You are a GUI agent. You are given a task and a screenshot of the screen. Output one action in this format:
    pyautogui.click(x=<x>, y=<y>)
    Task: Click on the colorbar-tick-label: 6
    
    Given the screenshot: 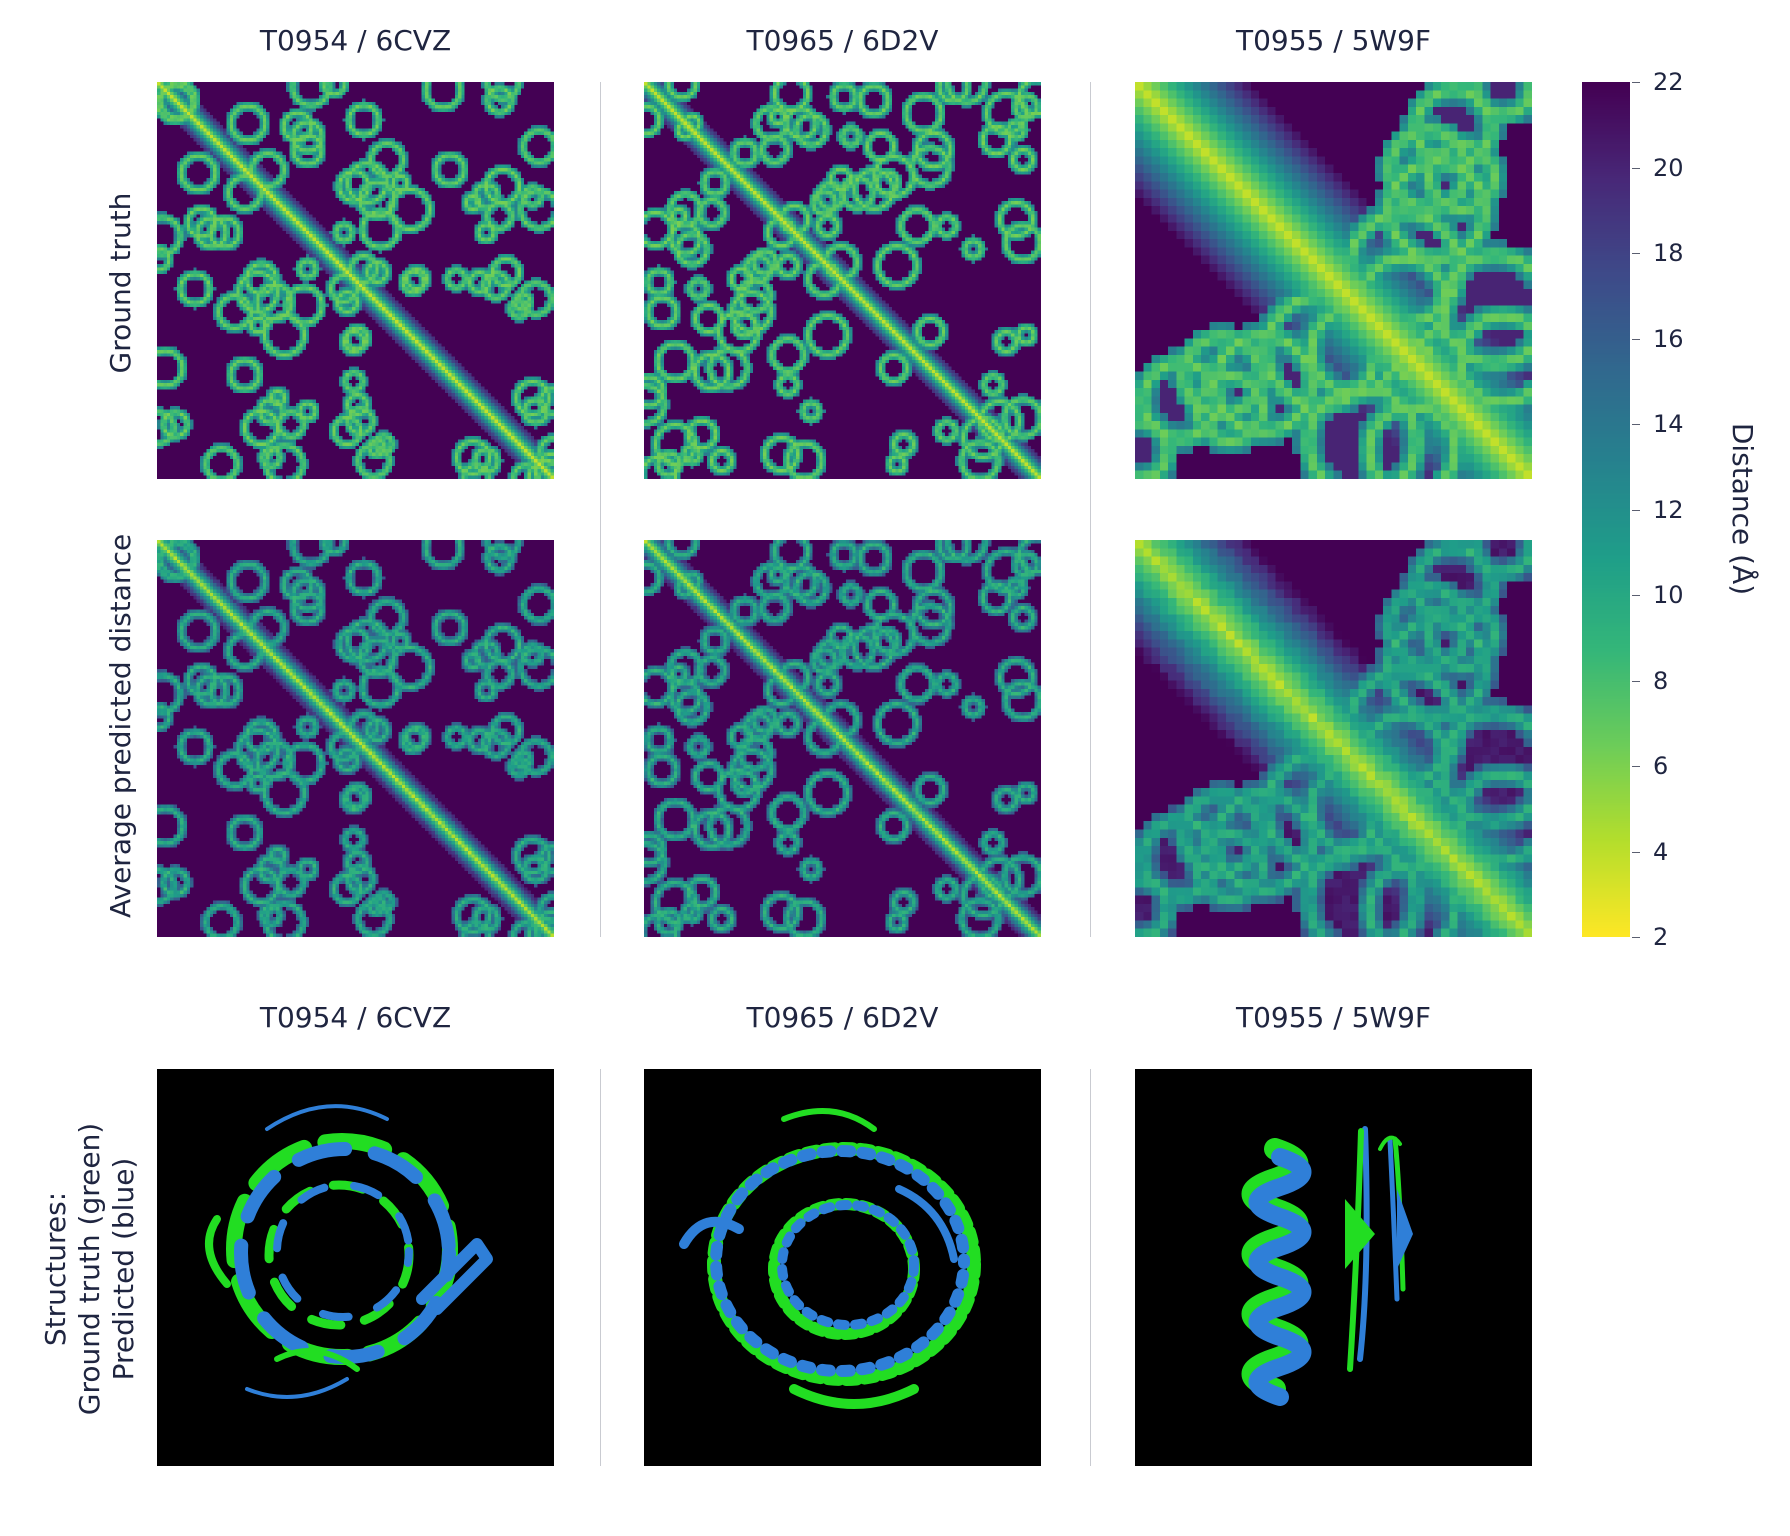 What is the action you would take?
    pyautogui.click(x=1661, y=766)
    